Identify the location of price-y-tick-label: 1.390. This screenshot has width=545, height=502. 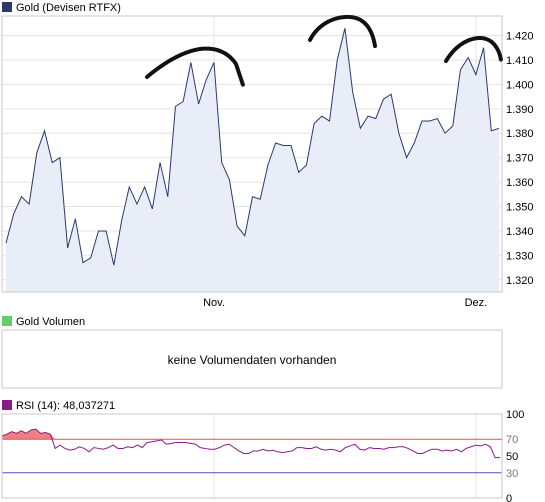
(520, 110).